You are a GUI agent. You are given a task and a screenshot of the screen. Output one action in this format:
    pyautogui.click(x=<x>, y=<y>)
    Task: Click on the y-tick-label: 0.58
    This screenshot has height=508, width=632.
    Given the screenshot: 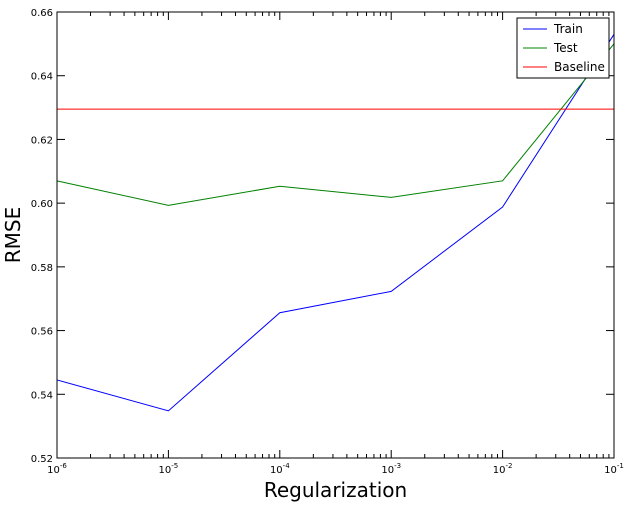 What is the action you would take?
    pyautogui.click(x=42, y=268)
    